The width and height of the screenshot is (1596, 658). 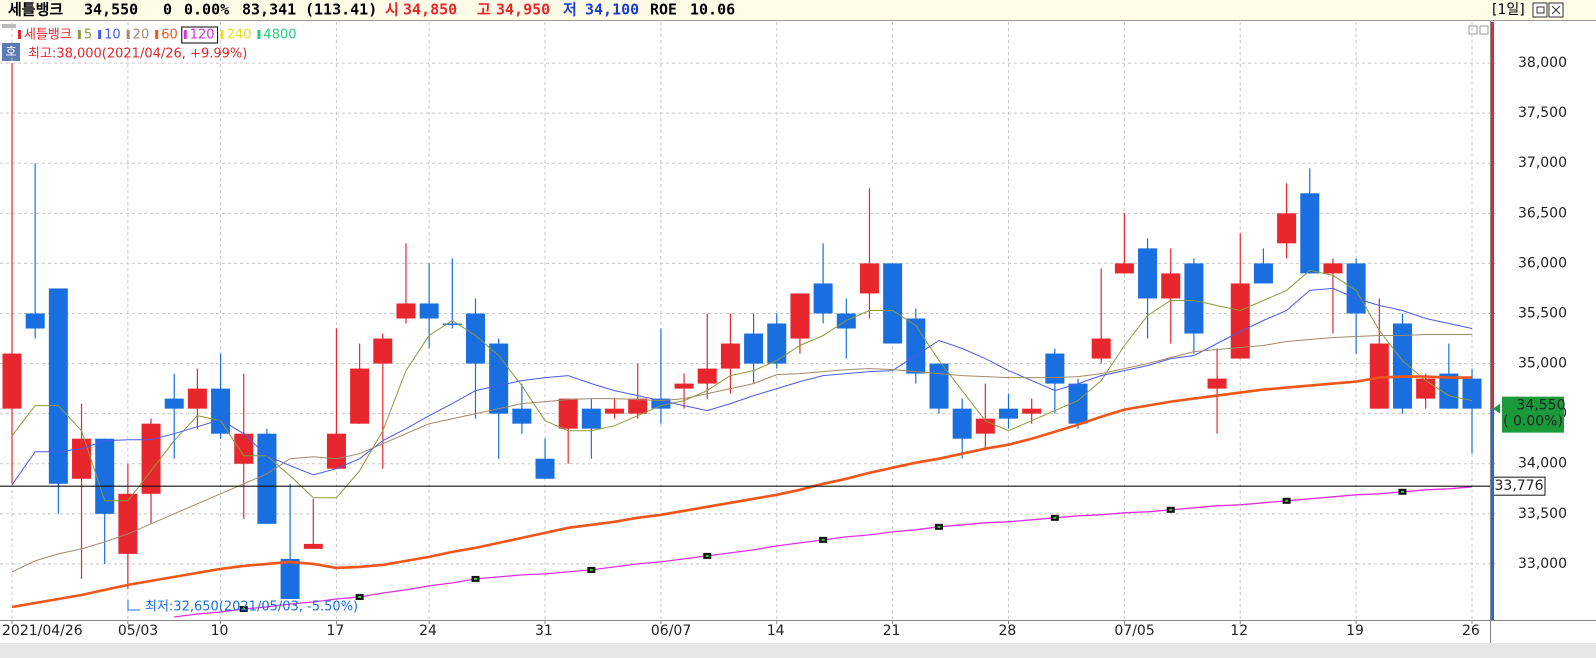 What do you see at coordinates (48, 35) in the screenshot?
I see `legend-label: 세틀뱅크` at bounding box center [48, 35].